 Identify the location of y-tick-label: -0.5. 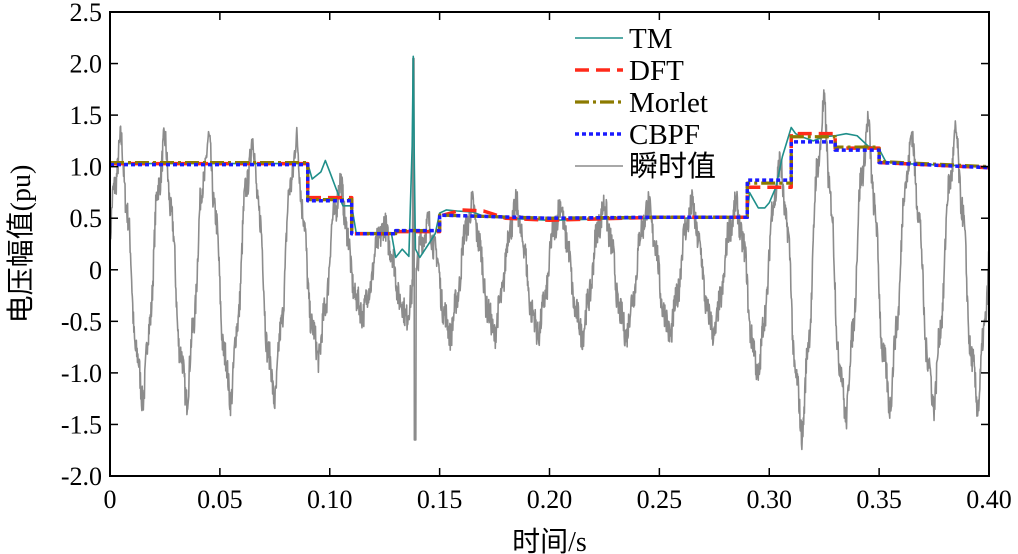
(81, 321).